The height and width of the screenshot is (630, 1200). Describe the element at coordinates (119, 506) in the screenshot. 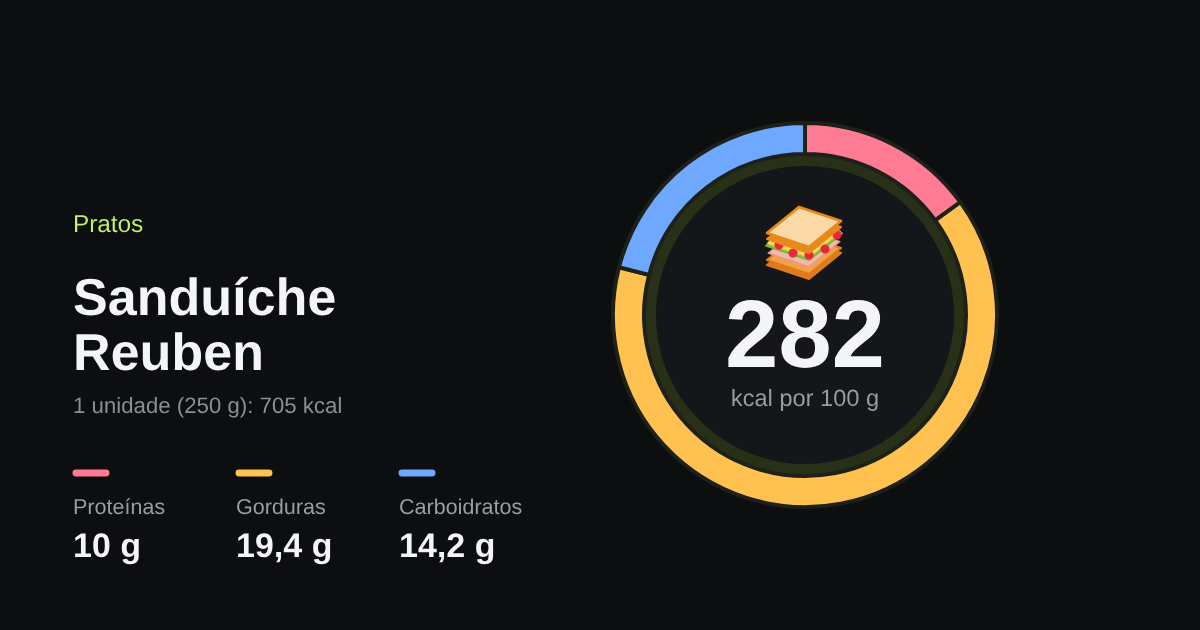

I see `legend-label: Proteínas` at that location.